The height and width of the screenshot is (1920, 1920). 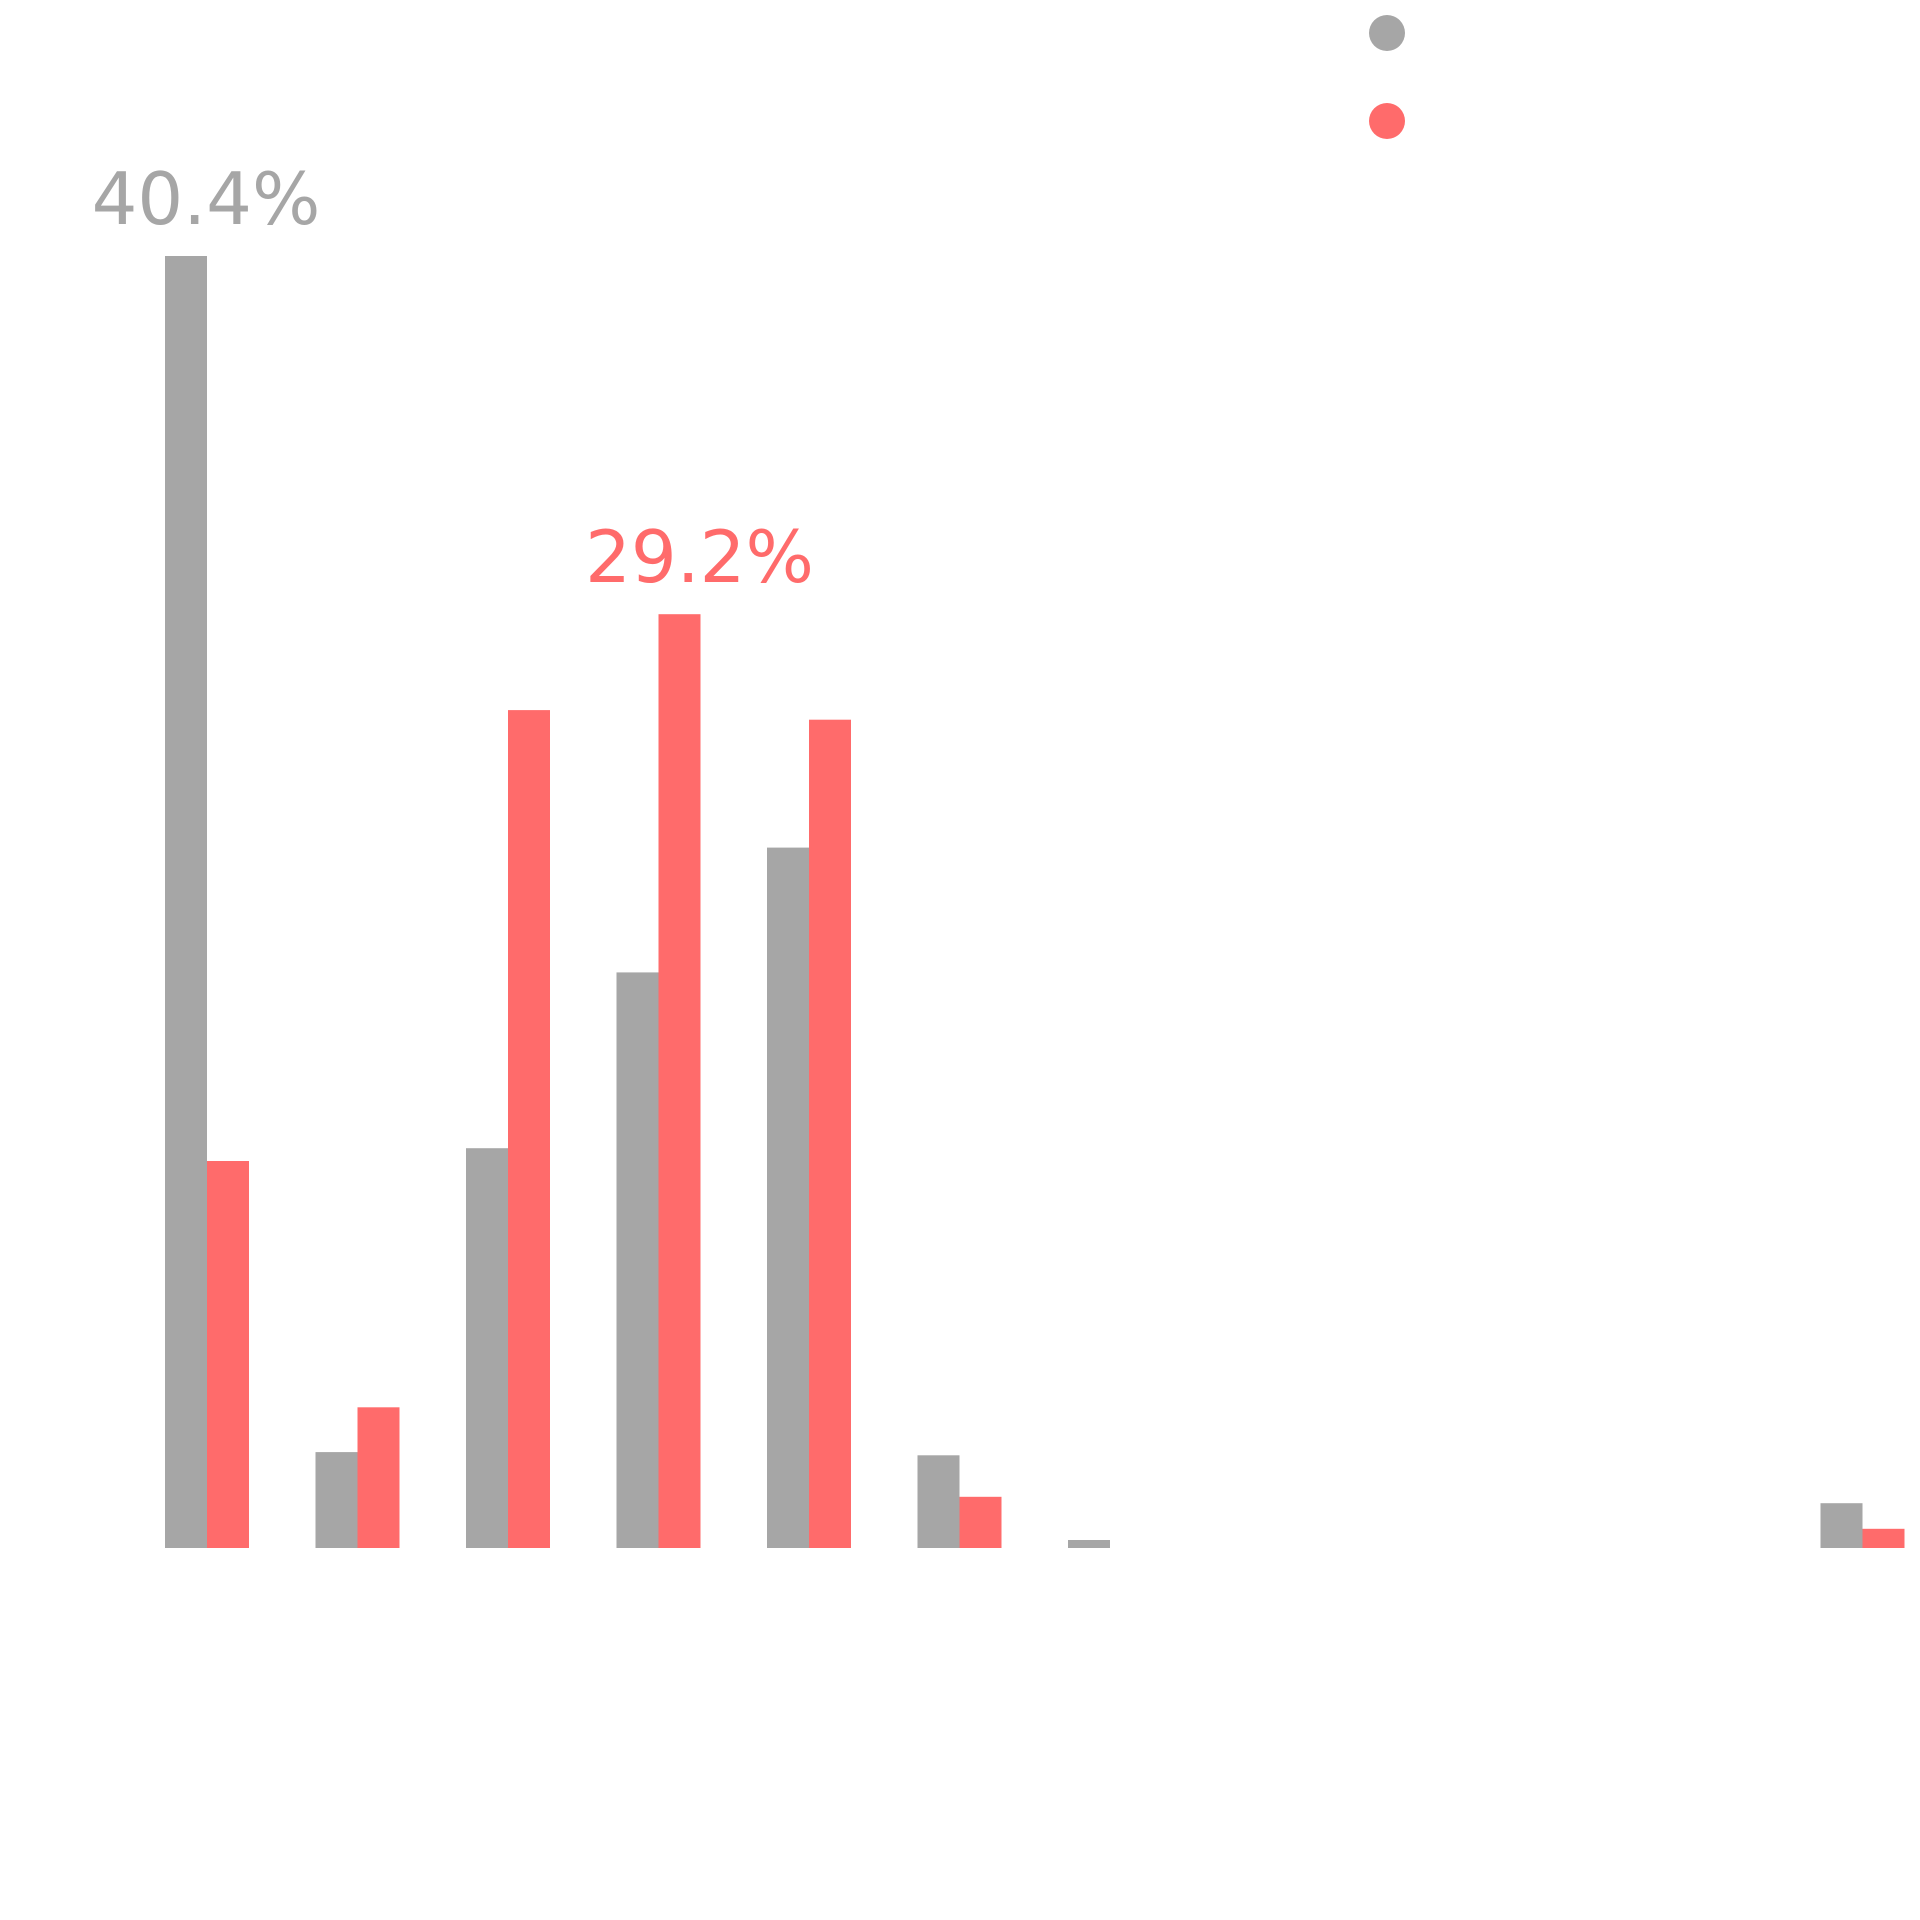 What do you see at coordinates (453, 378) in the screenshot?
I see `data-labels: 40.4% 29.2%` at bounding box center [453, 378].